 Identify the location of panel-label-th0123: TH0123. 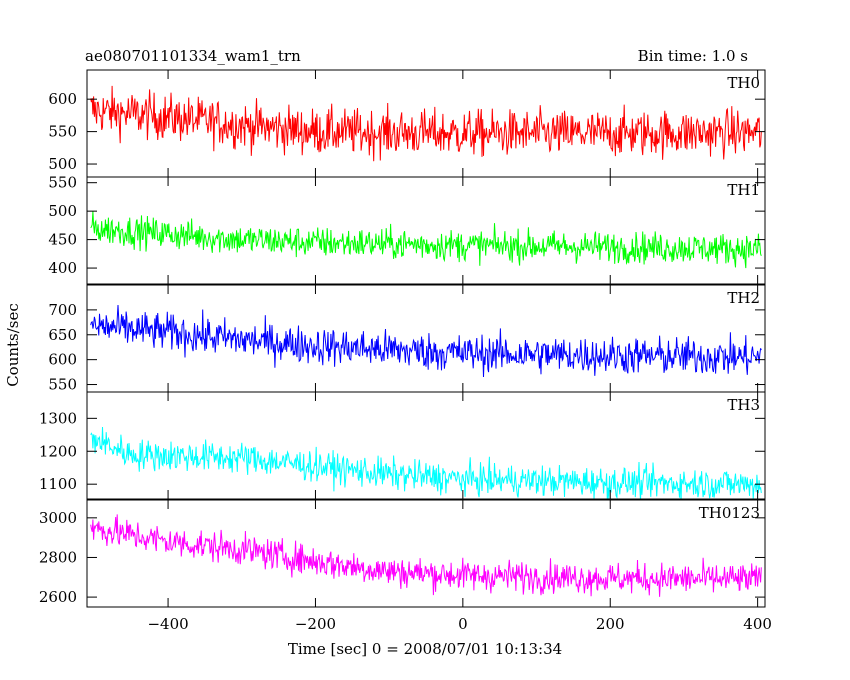
(729, 513).